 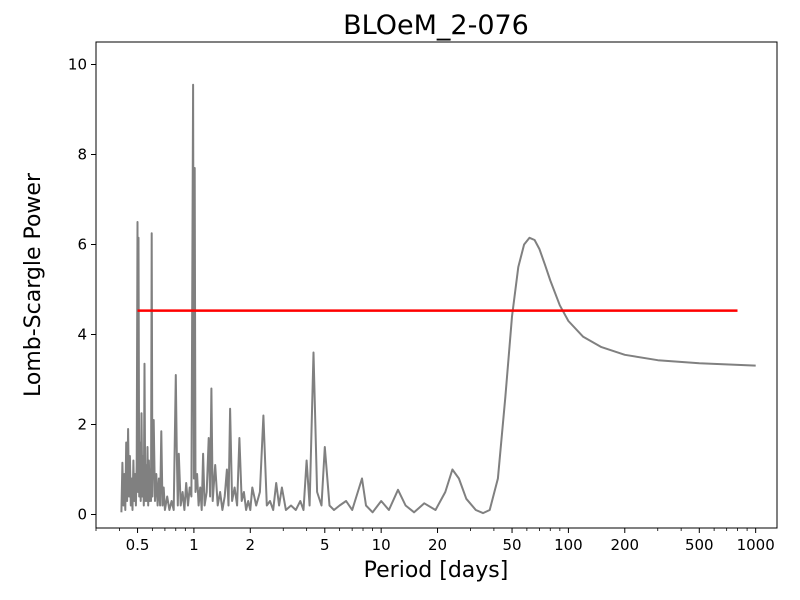 What do you see at coordinates (511, 545) in the screenshot?
I see `x-tick-label: 50` at bounding box center [511, 545].